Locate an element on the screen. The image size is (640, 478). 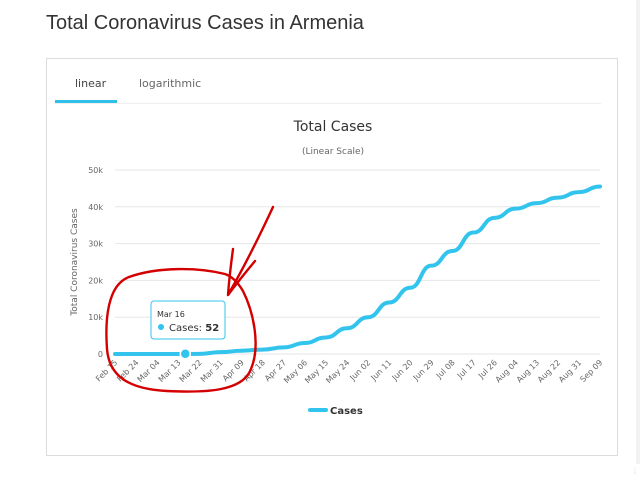
tooltip-series-marker is located at coordinates (161, 327).